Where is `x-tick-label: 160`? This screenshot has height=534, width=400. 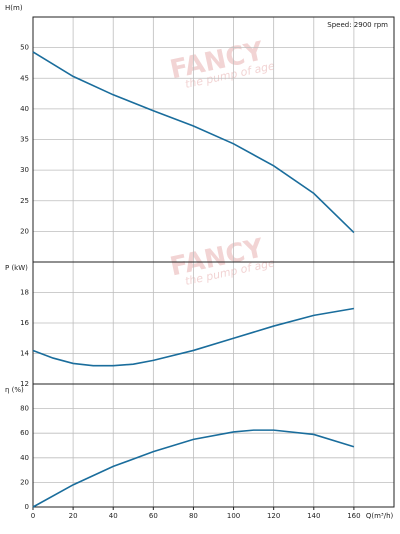 x-tick-label: 160 is located at coordinates (353, 516).